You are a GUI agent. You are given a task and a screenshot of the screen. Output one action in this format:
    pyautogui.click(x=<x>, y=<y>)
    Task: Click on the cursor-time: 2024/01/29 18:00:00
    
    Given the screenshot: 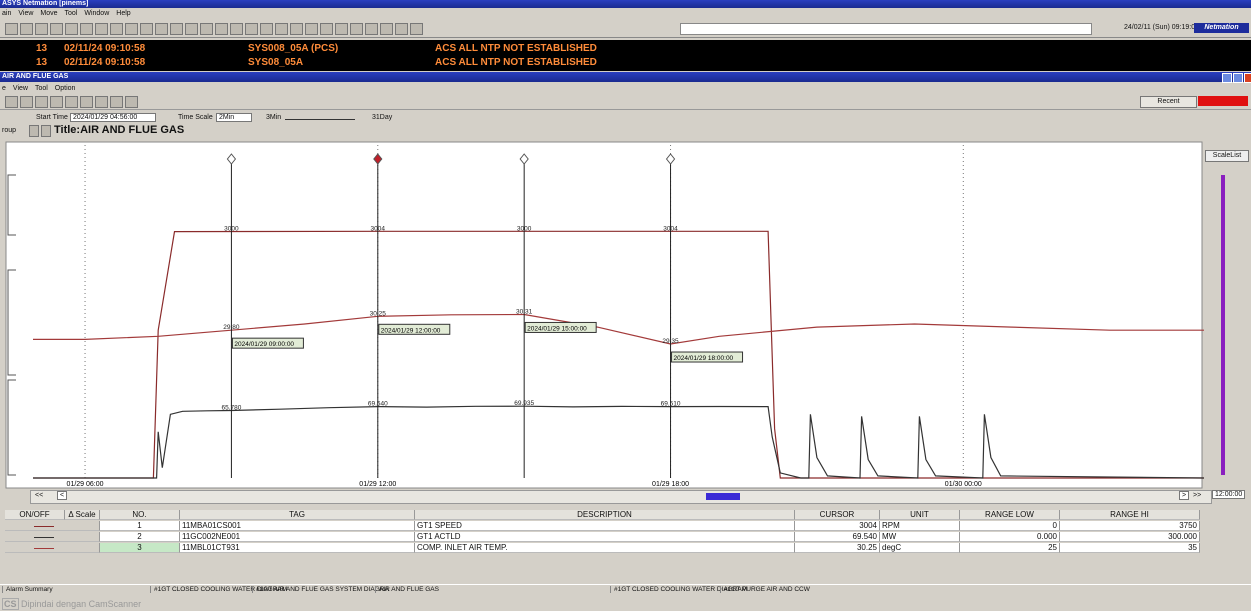 What is the action you would take?
    pyautogui.click(x=704, y=358)
    